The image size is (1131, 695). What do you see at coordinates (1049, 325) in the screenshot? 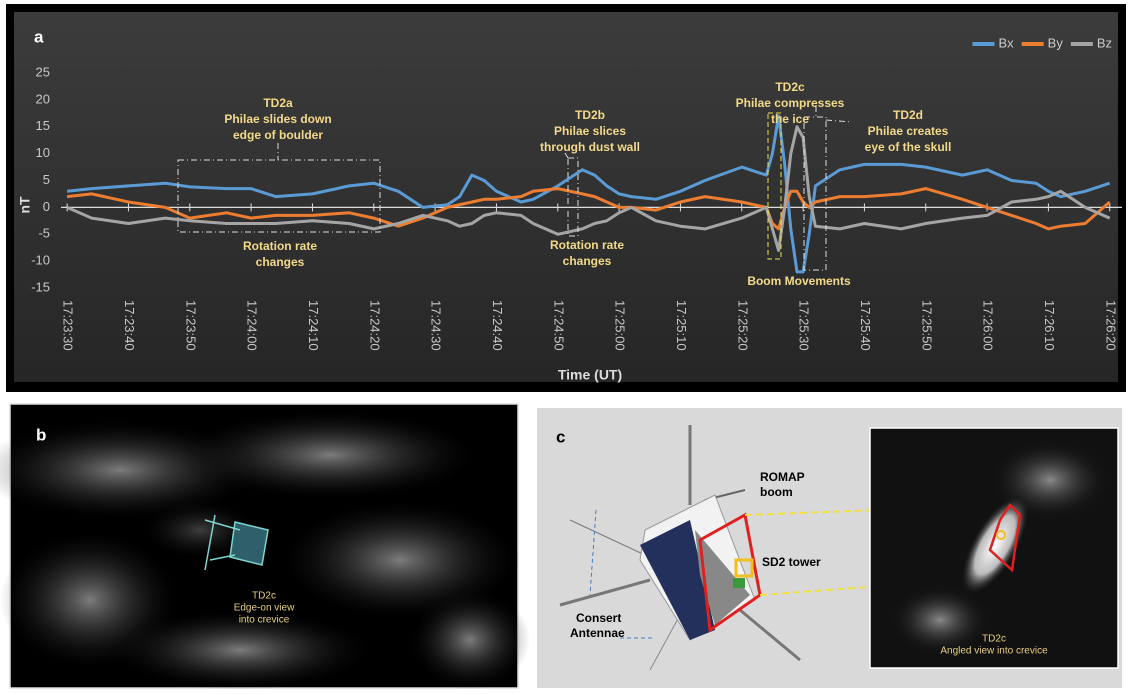
I see `x-tick-label: 17:26:10` at bounding box center [1049, 325].